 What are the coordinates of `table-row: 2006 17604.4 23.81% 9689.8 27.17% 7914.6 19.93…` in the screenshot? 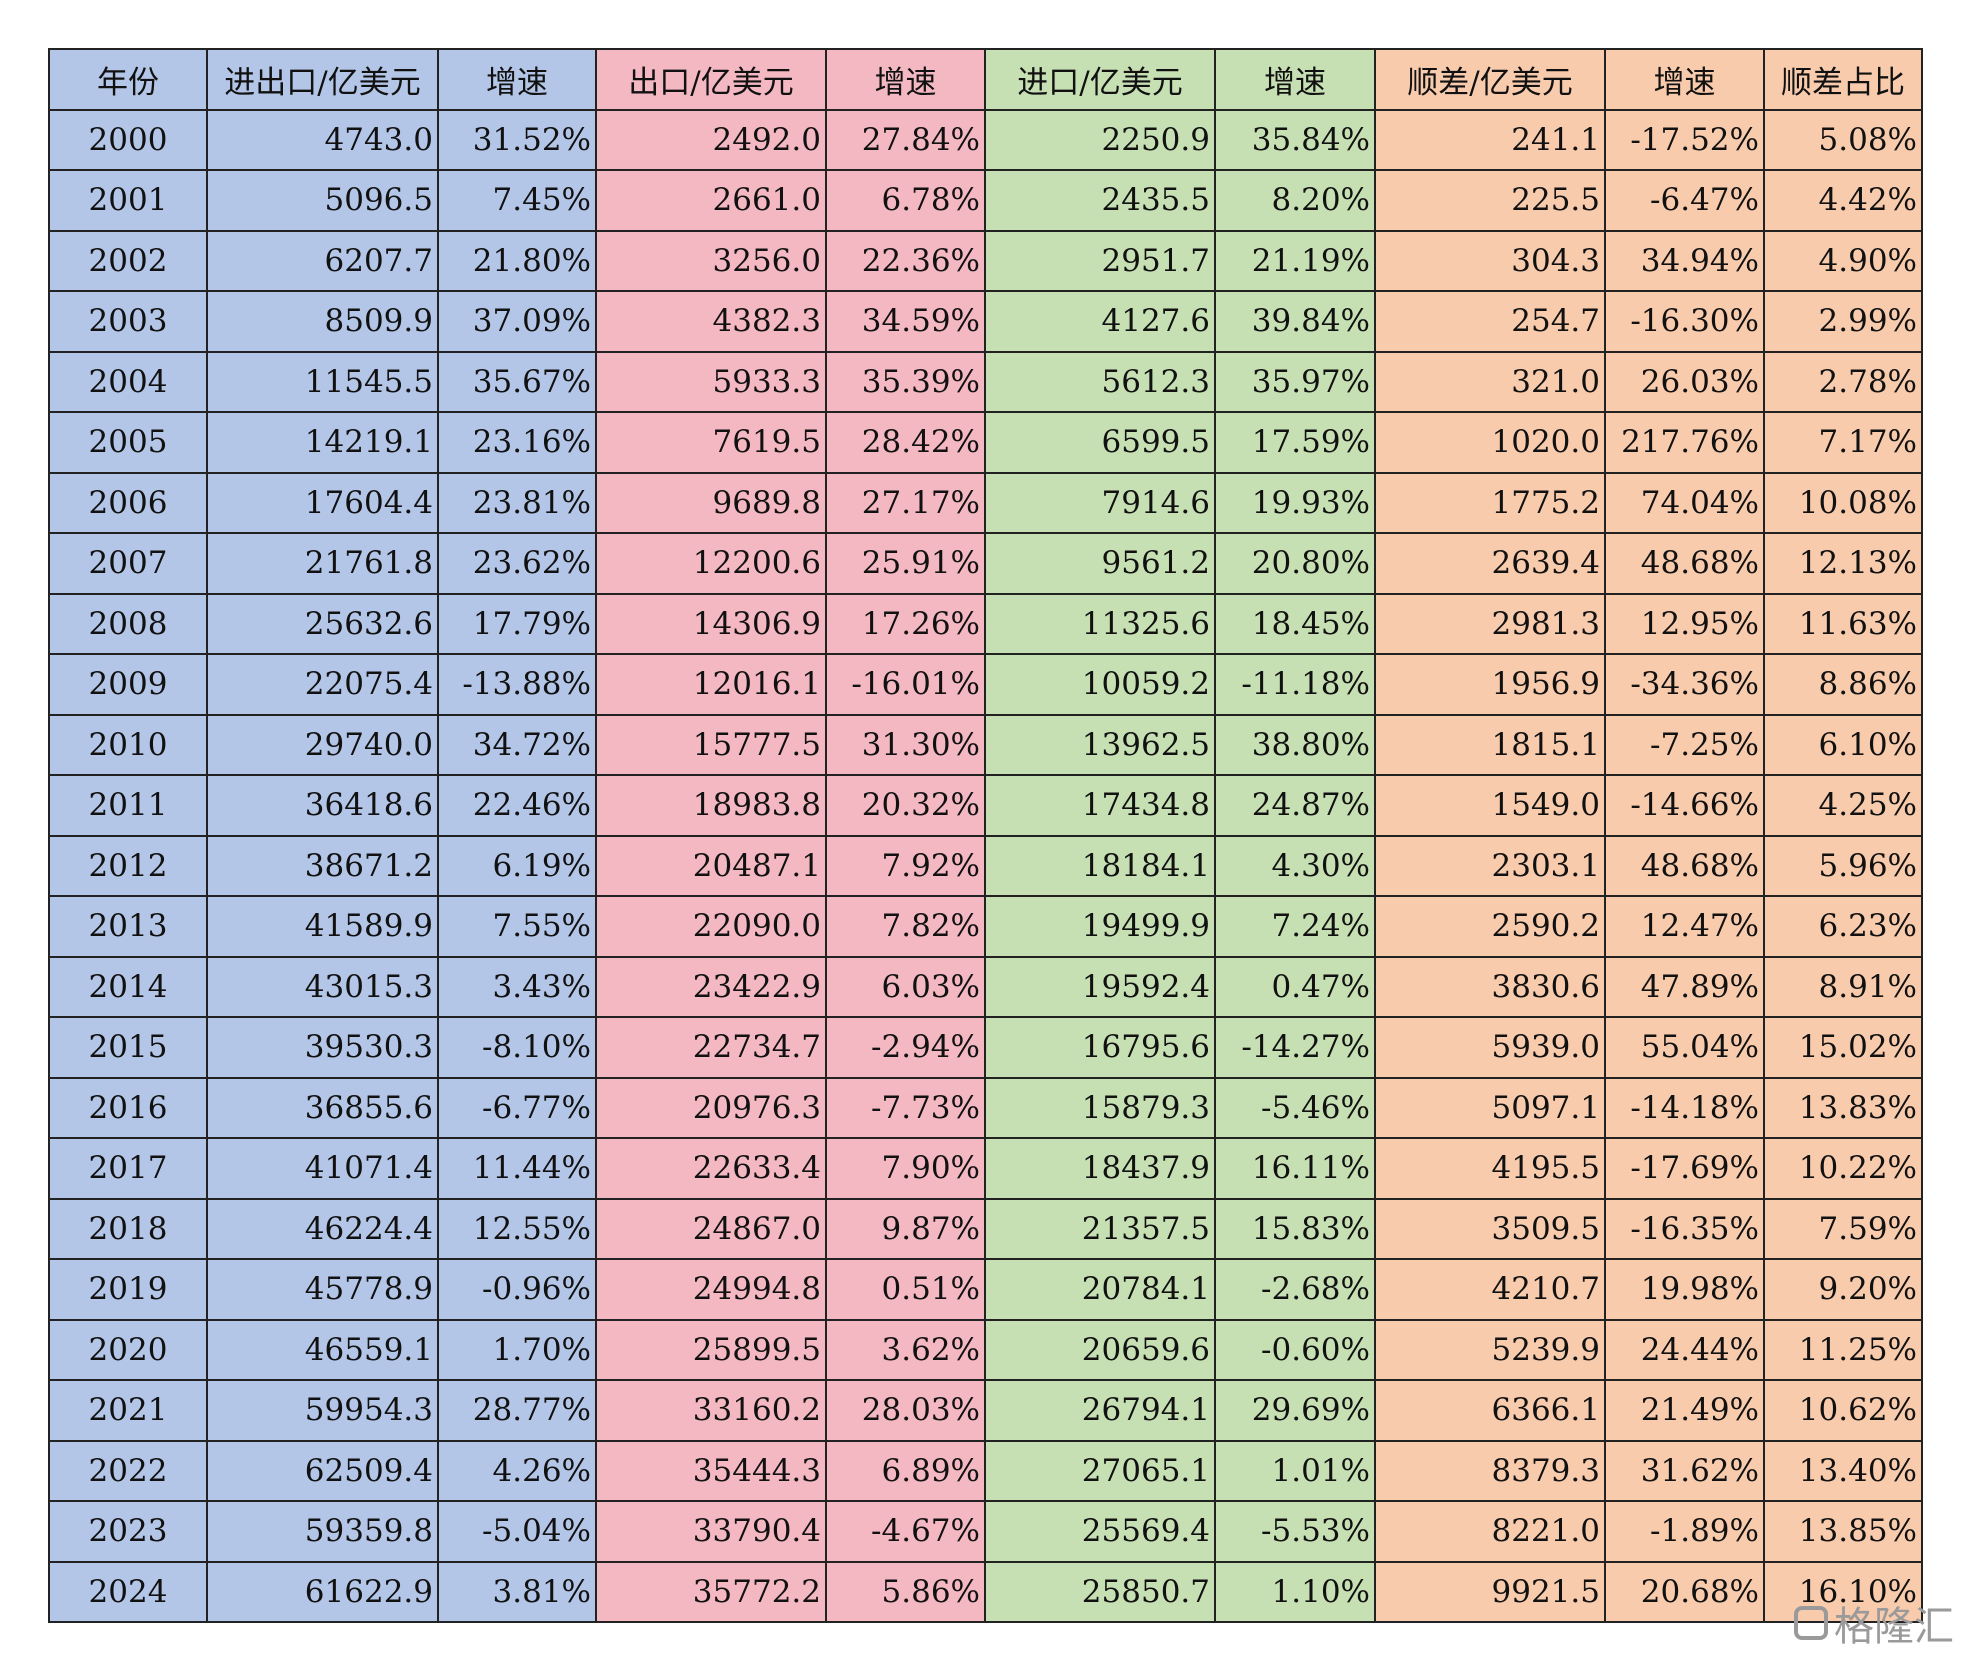 It's located at (985, 502).